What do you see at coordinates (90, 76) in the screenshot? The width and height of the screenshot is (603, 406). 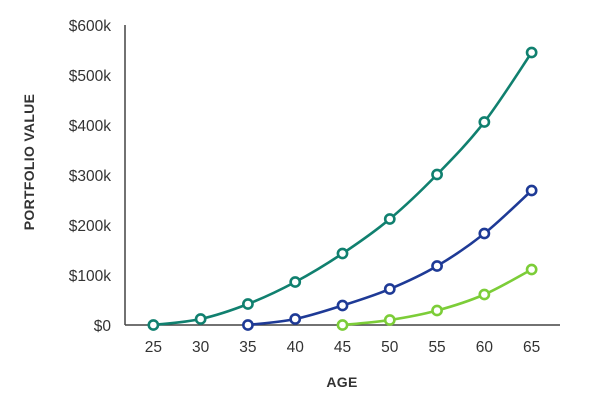 I see `y-tick-label: $500k` at bounding box center [90, 76].